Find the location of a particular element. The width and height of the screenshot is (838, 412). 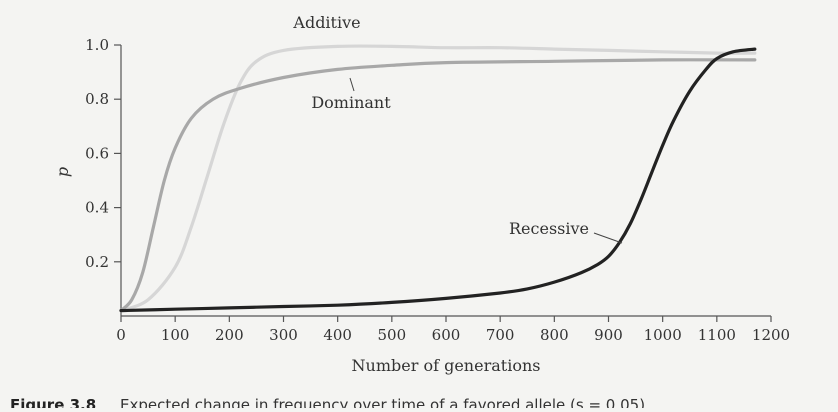

annotation-dominant-leader is located at coordinates (352, 84).